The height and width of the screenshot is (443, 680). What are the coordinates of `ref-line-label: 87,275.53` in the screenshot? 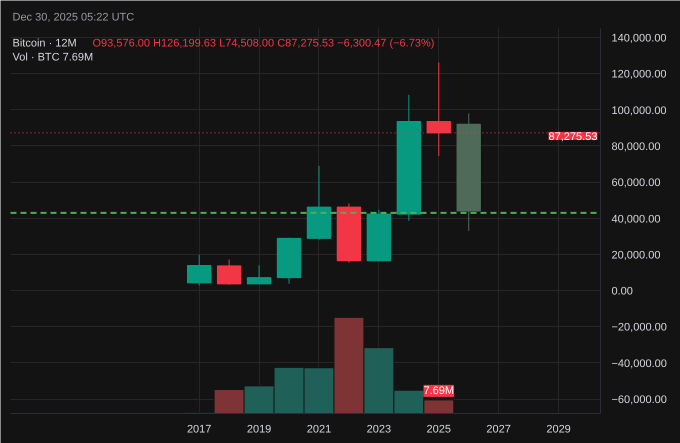 It's located at (573, 136).